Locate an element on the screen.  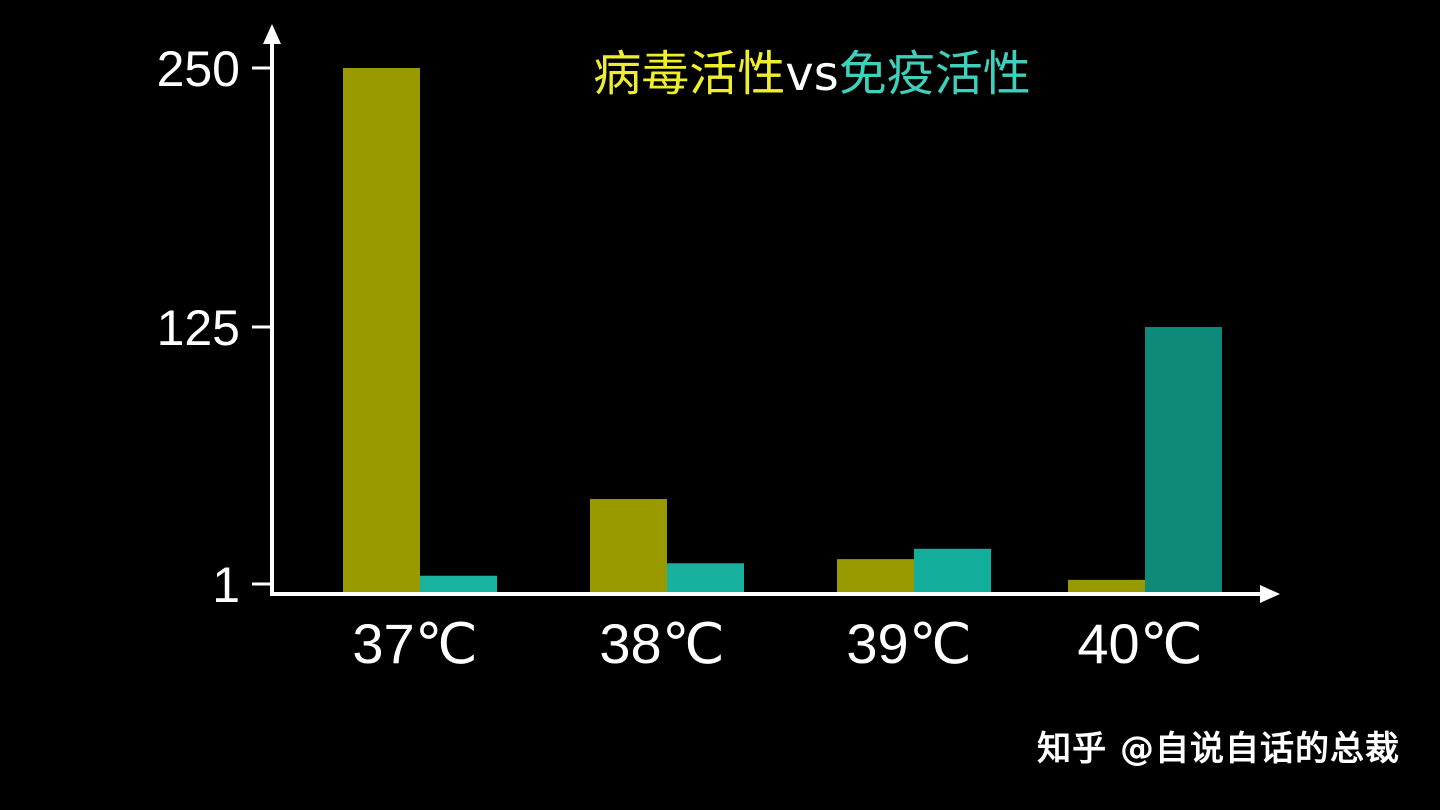
x-tick-label-3: 40℃ is located at coordinates (1139, 643).